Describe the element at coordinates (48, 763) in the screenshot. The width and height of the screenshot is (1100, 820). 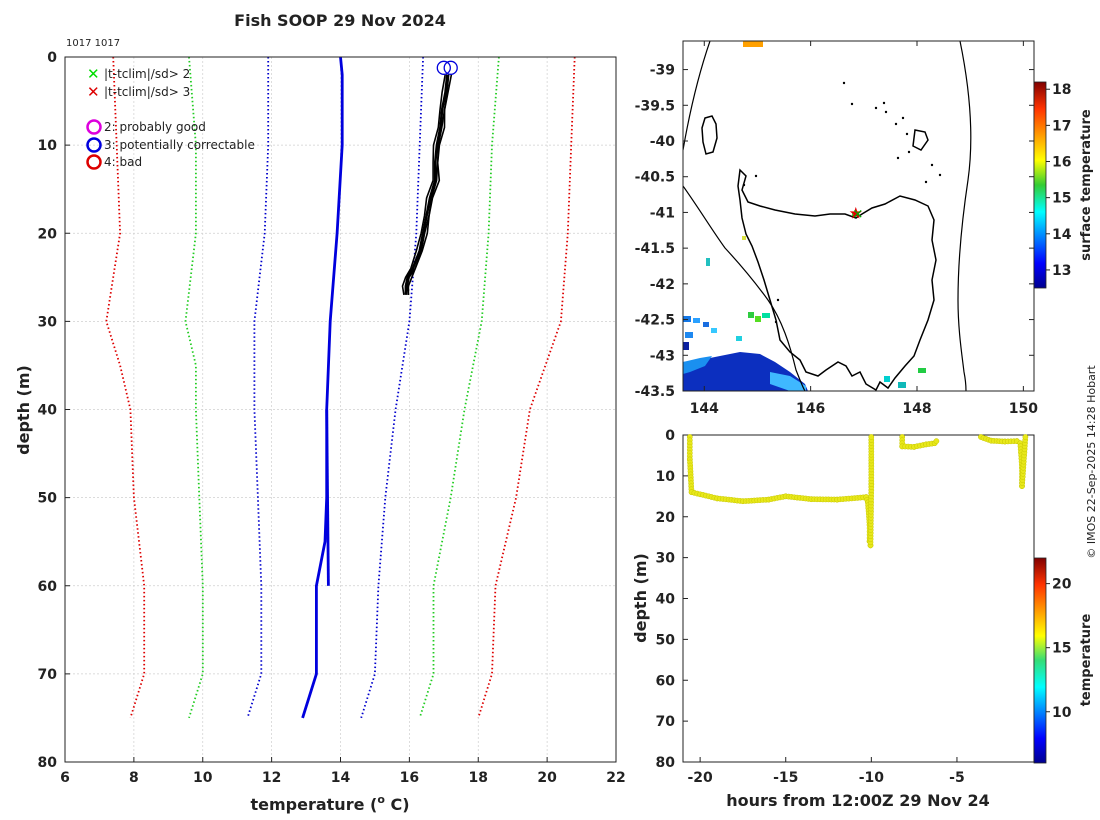
I see `y-tick-label: 80` at that location.